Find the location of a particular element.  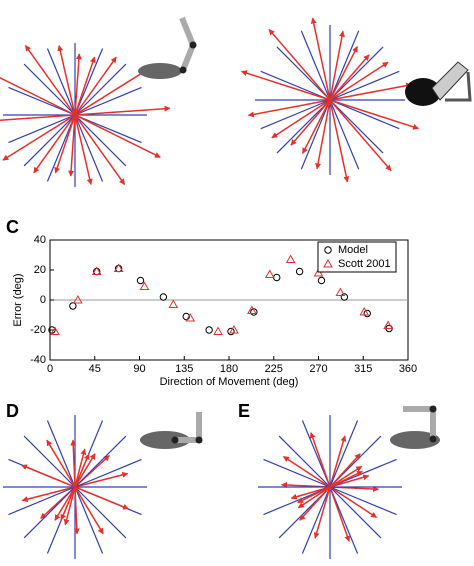

x-tick-label: 90 is located at coordinates (139, 369).